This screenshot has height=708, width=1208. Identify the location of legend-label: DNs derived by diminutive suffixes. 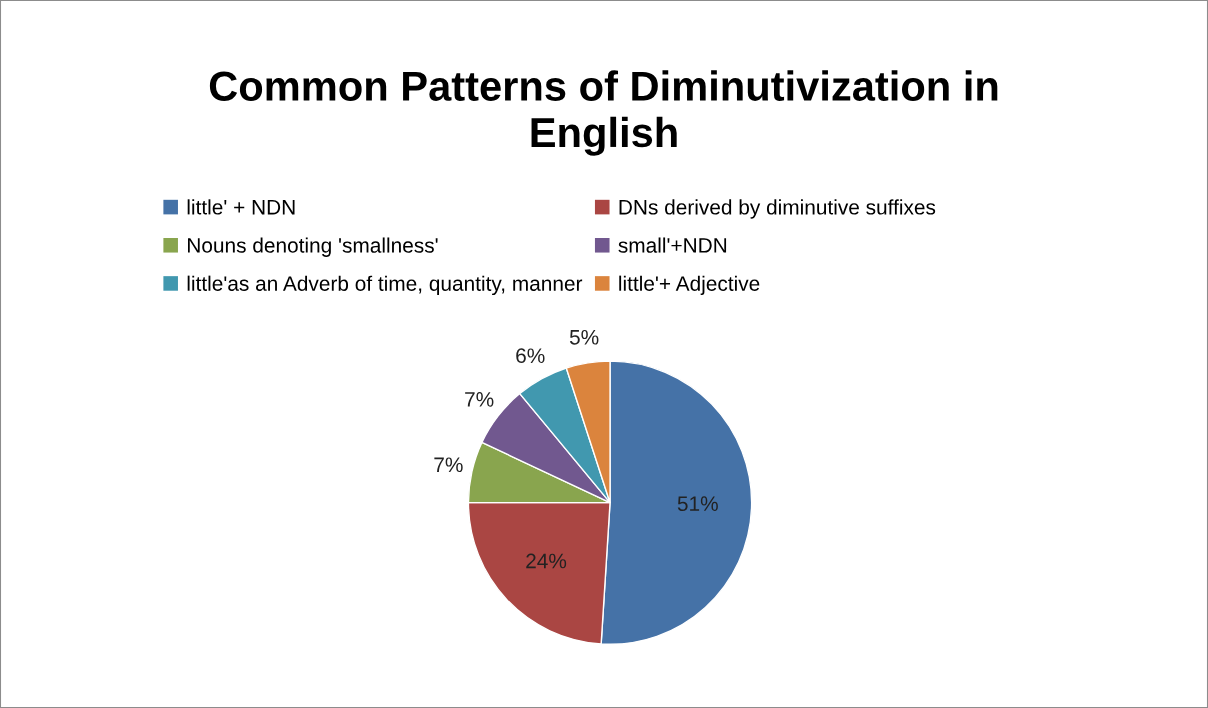
(777, 209).